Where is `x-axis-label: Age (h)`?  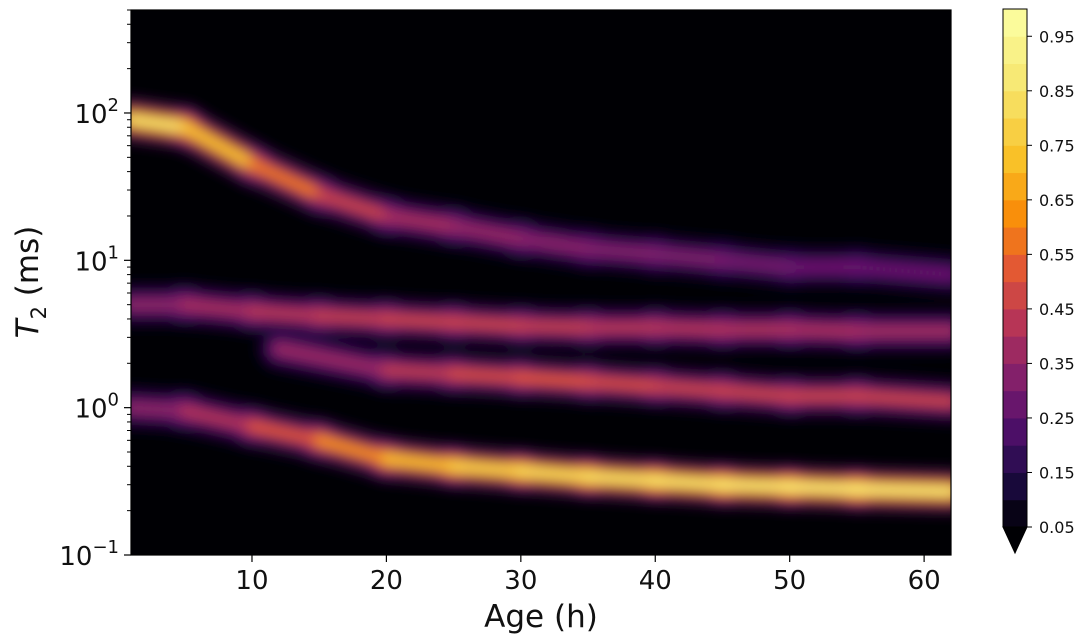
x-axis-label: Age (h) is located at coordinates (541, 616).